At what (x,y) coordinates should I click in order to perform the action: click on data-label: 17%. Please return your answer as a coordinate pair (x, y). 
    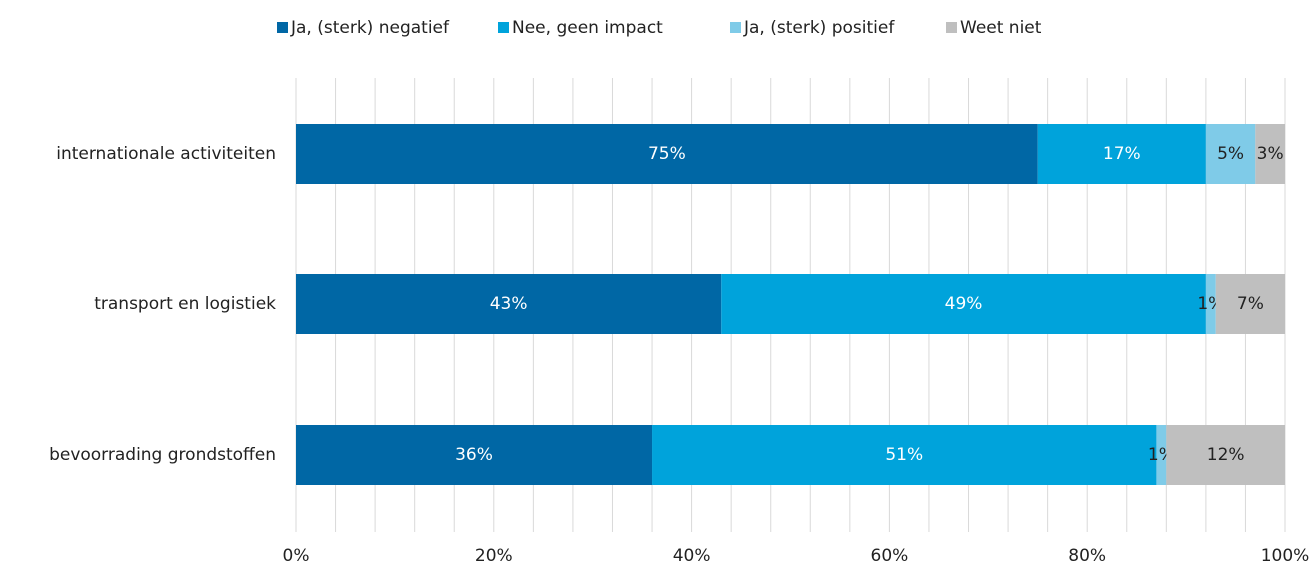
    Looking at the image, I should click on (1122, 154).